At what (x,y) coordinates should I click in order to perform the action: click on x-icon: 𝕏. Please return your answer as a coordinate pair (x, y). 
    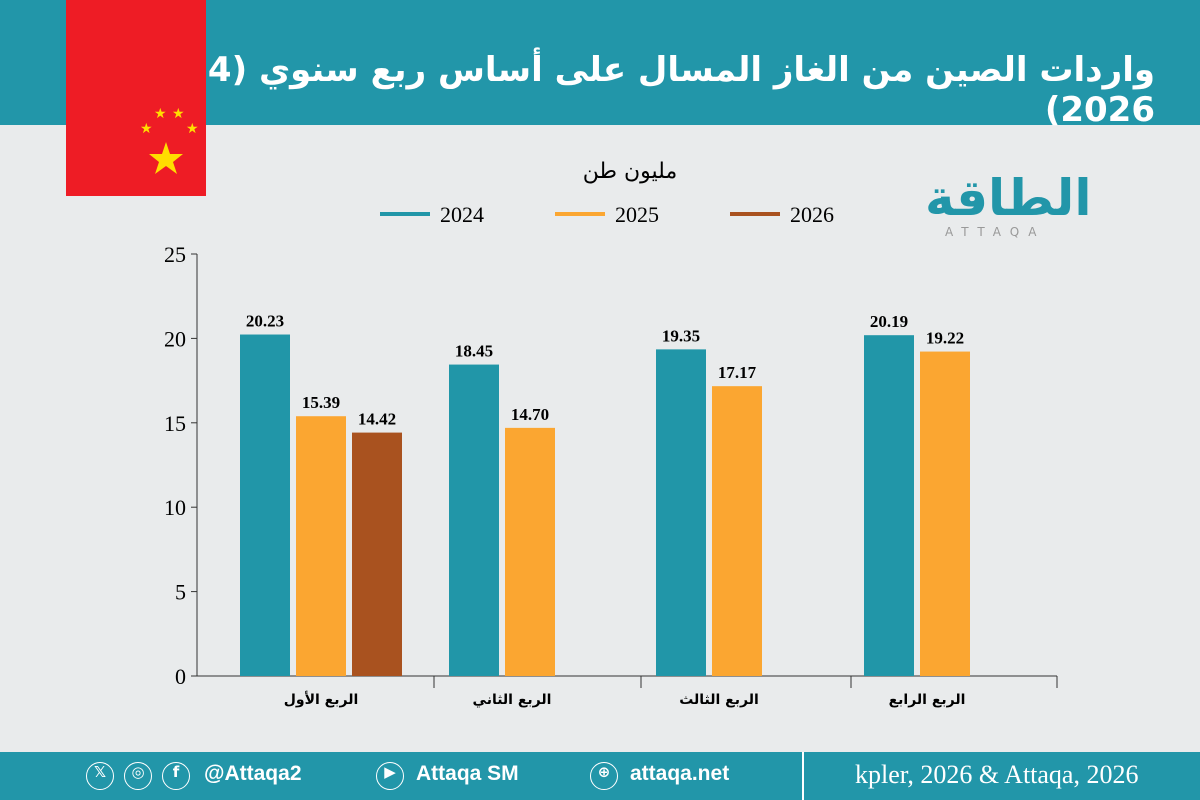
    Looking at the image, I should click on (100, 776).